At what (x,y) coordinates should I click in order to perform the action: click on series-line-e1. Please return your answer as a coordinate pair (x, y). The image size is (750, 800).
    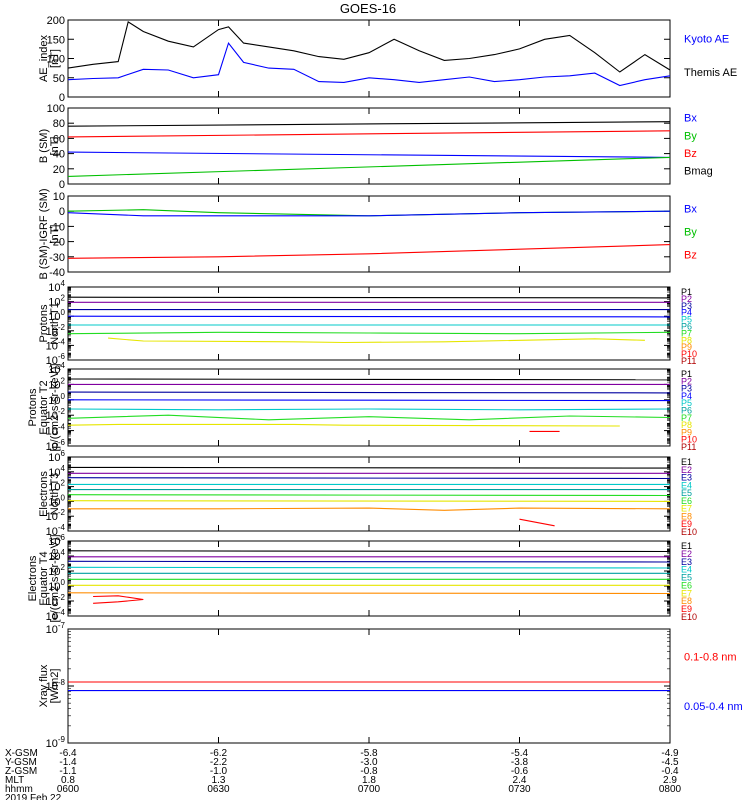
    Looking at the image, I should click on (369, 467).